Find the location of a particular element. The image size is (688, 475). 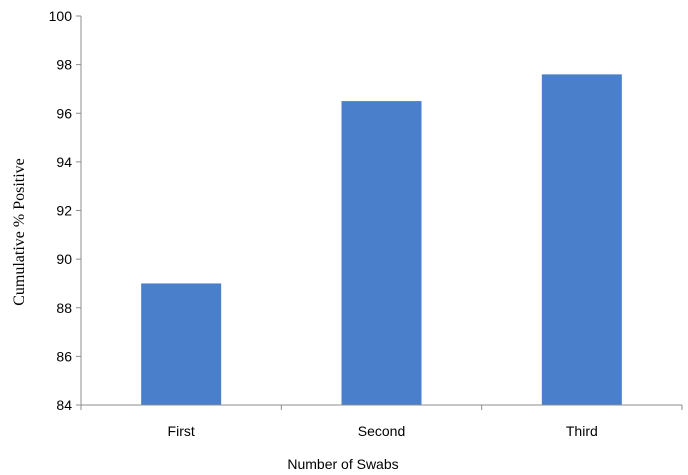

bar-second is located at coordinates (381, 253).